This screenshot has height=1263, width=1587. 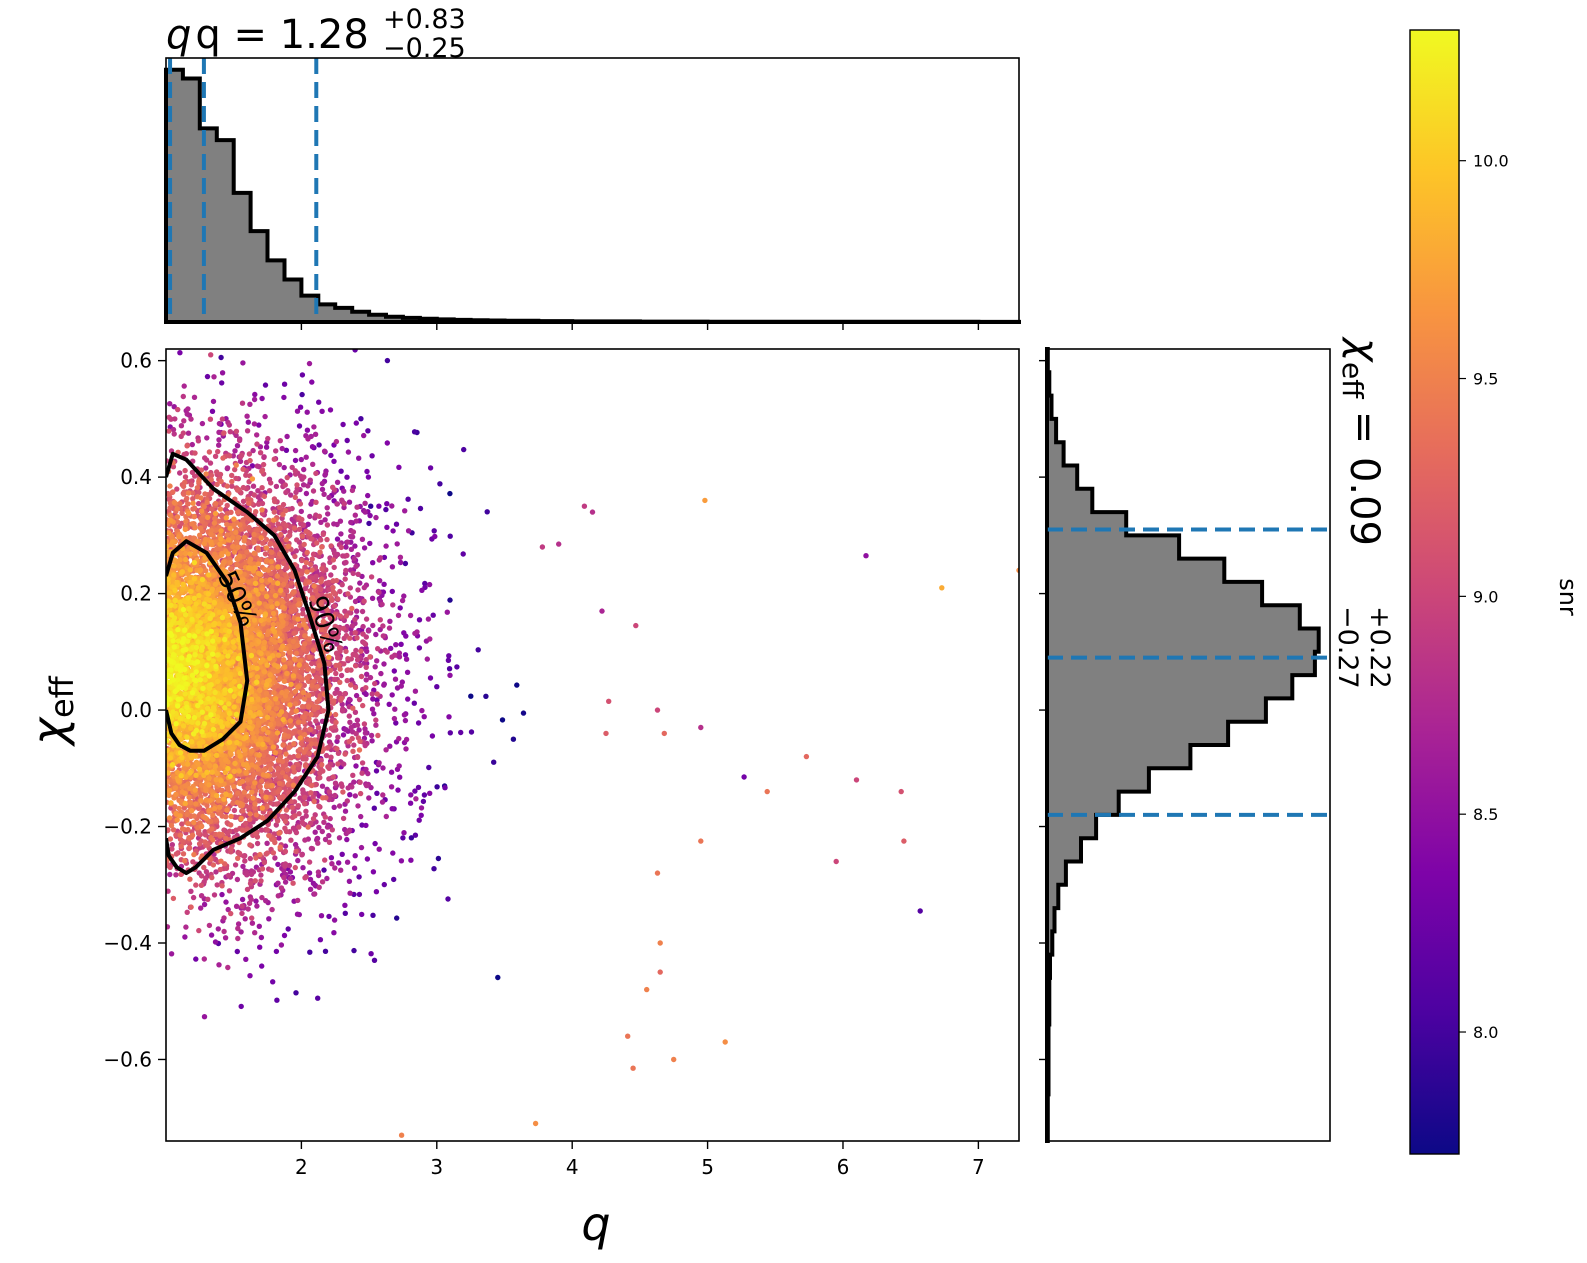 What do you see at coordinates (640, 326) in the screenshot?
I see `q-marginal-ticks` at bounding box center [640, 326].